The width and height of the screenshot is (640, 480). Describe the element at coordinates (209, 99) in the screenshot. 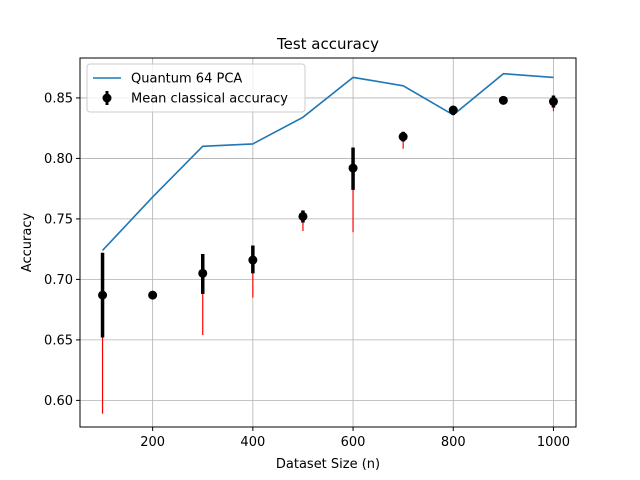

I see `legend-label-classical: Mean classical accuracy` at that location.